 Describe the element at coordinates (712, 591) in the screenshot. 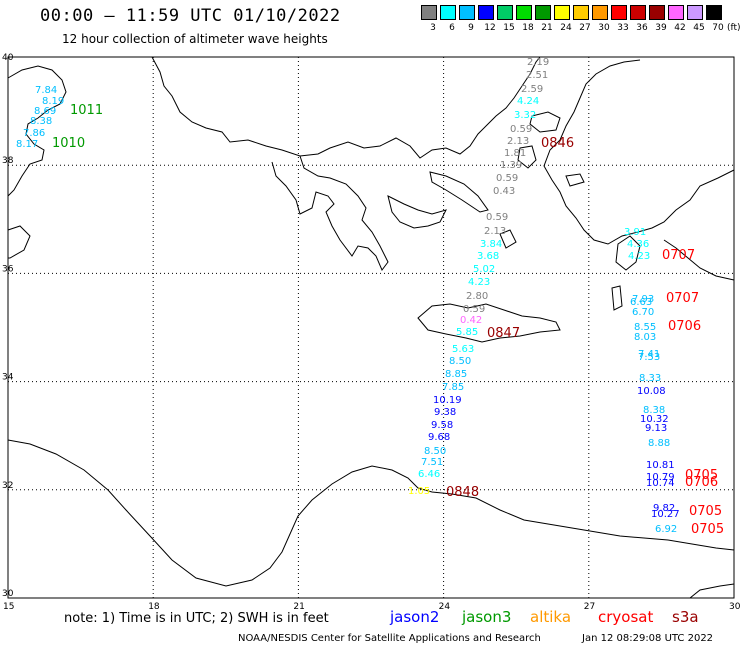

I see `island-cyprus` at that location.